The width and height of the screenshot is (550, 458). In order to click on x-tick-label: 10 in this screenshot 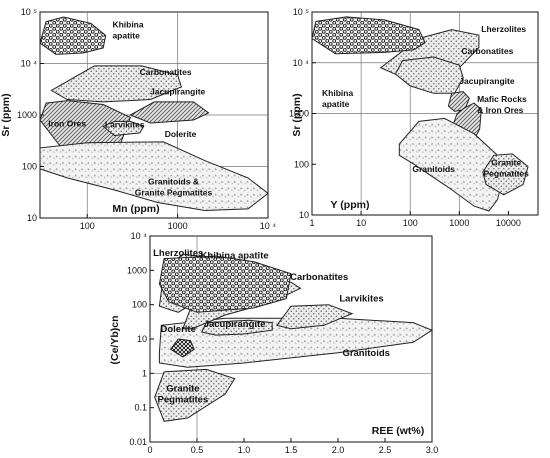, I will do `click(361, 223)`.